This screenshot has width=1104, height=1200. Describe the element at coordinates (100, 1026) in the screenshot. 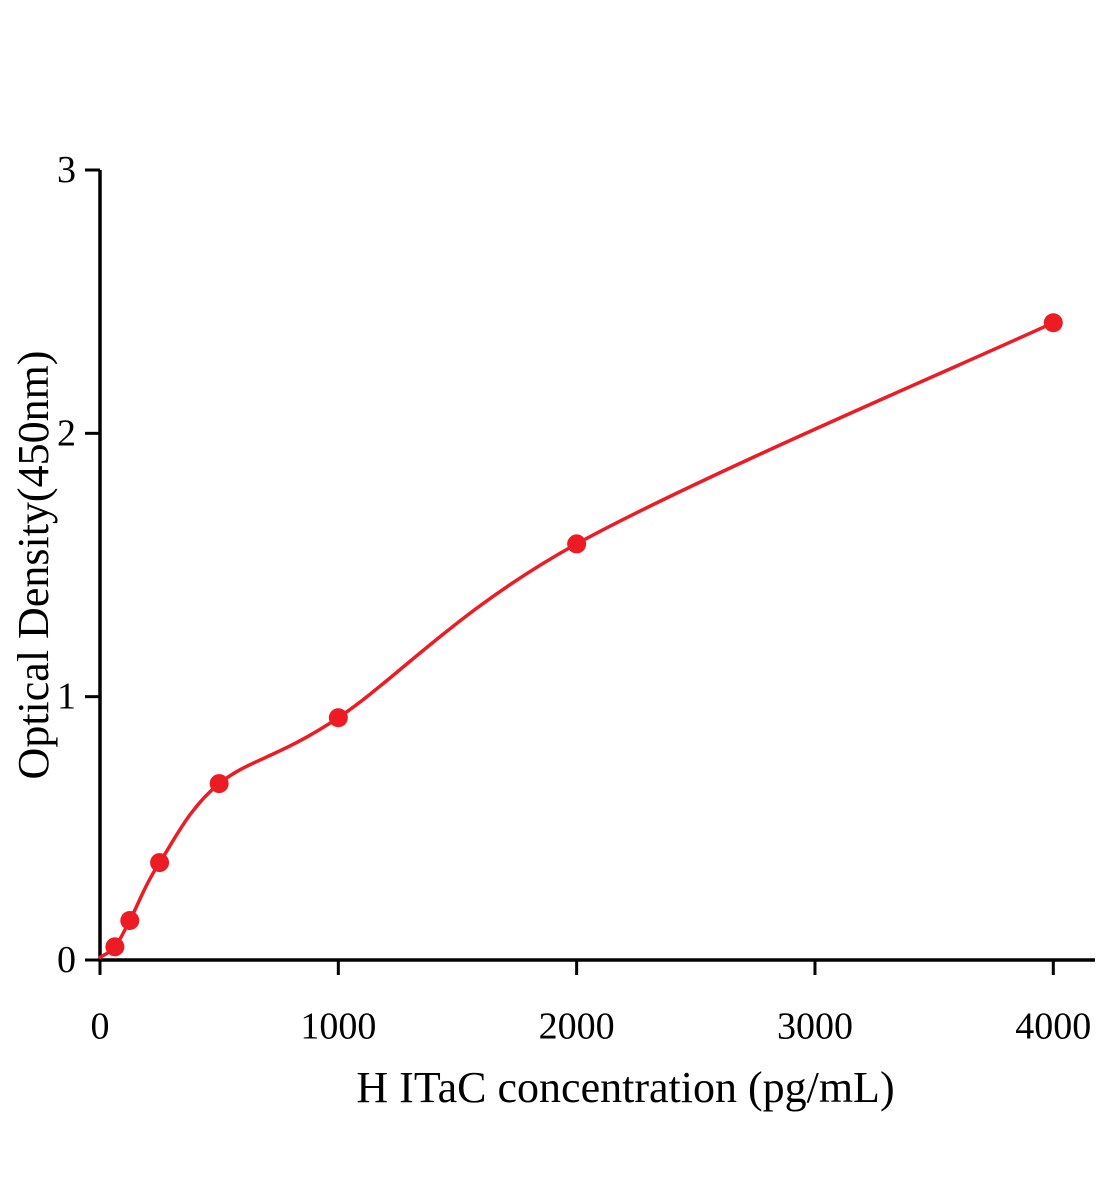

I see `x-tick-label: 0` at that location.